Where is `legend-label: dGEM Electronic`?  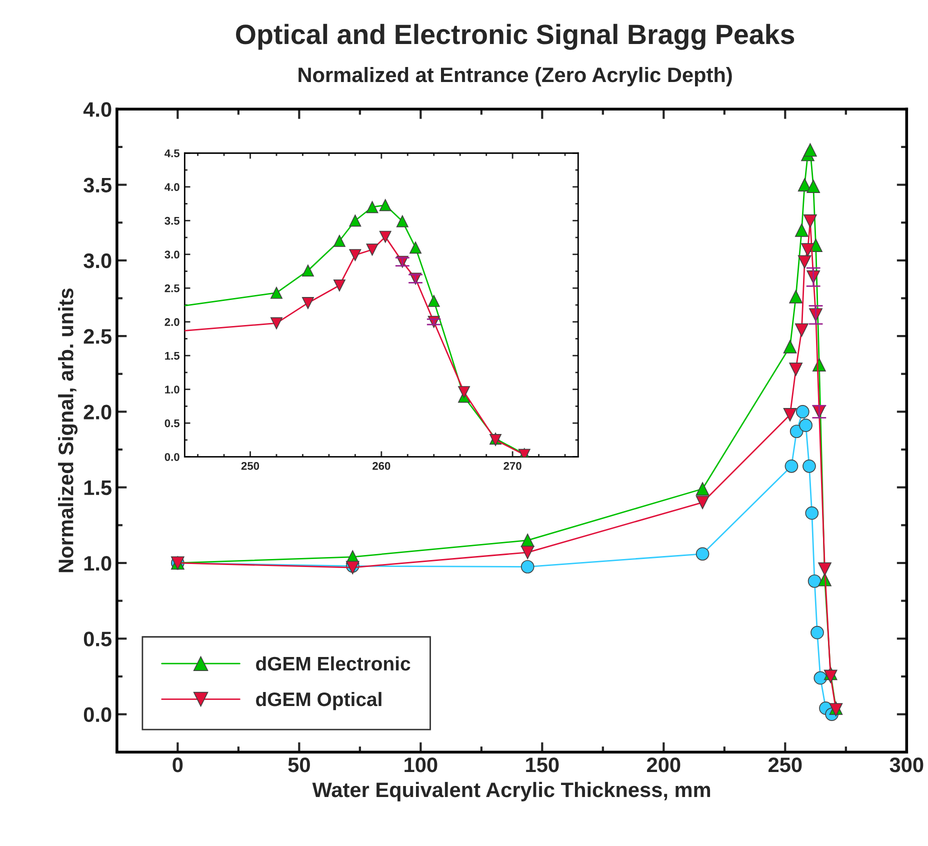 legend-label: dGEM Electronic is located at coordinates (333, 663).